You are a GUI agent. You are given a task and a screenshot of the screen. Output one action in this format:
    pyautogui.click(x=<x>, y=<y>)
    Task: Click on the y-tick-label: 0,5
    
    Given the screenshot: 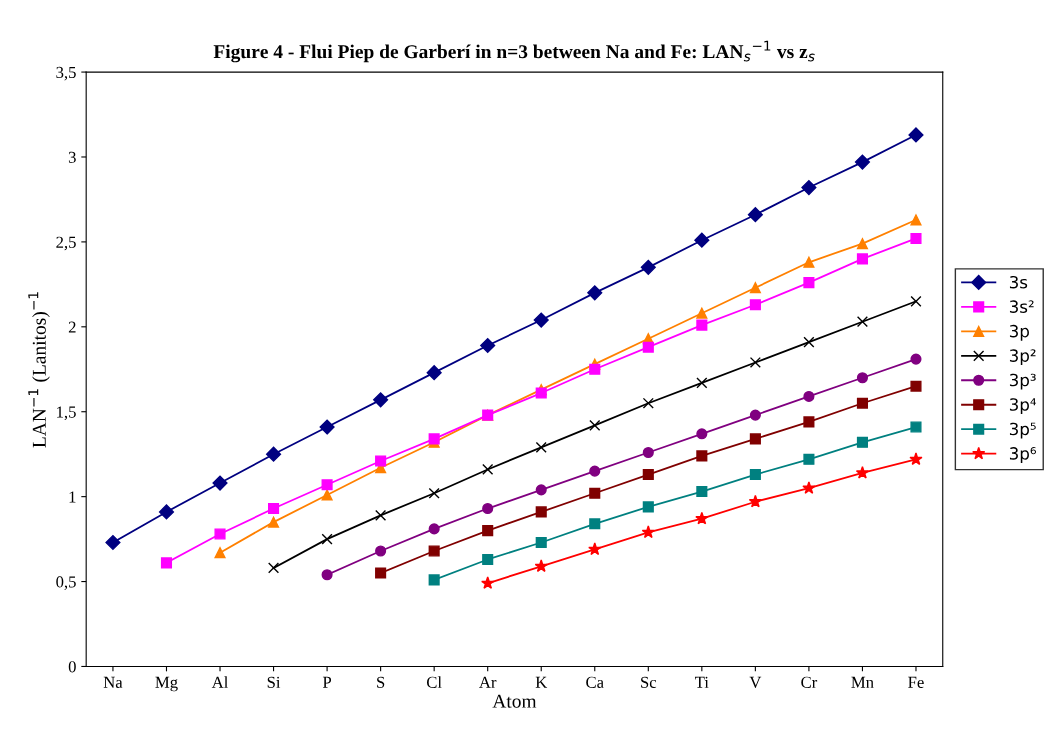 What is the action you would take?
    pyautogui.click(x=66, y=583)
    